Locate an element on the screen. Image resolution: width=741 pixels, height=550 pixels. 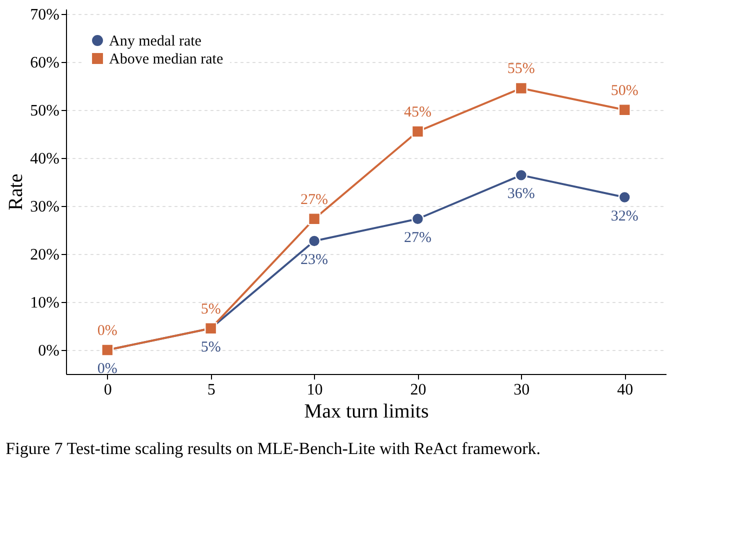
y-tick-label: 0% is located at coordinates (49, 351).